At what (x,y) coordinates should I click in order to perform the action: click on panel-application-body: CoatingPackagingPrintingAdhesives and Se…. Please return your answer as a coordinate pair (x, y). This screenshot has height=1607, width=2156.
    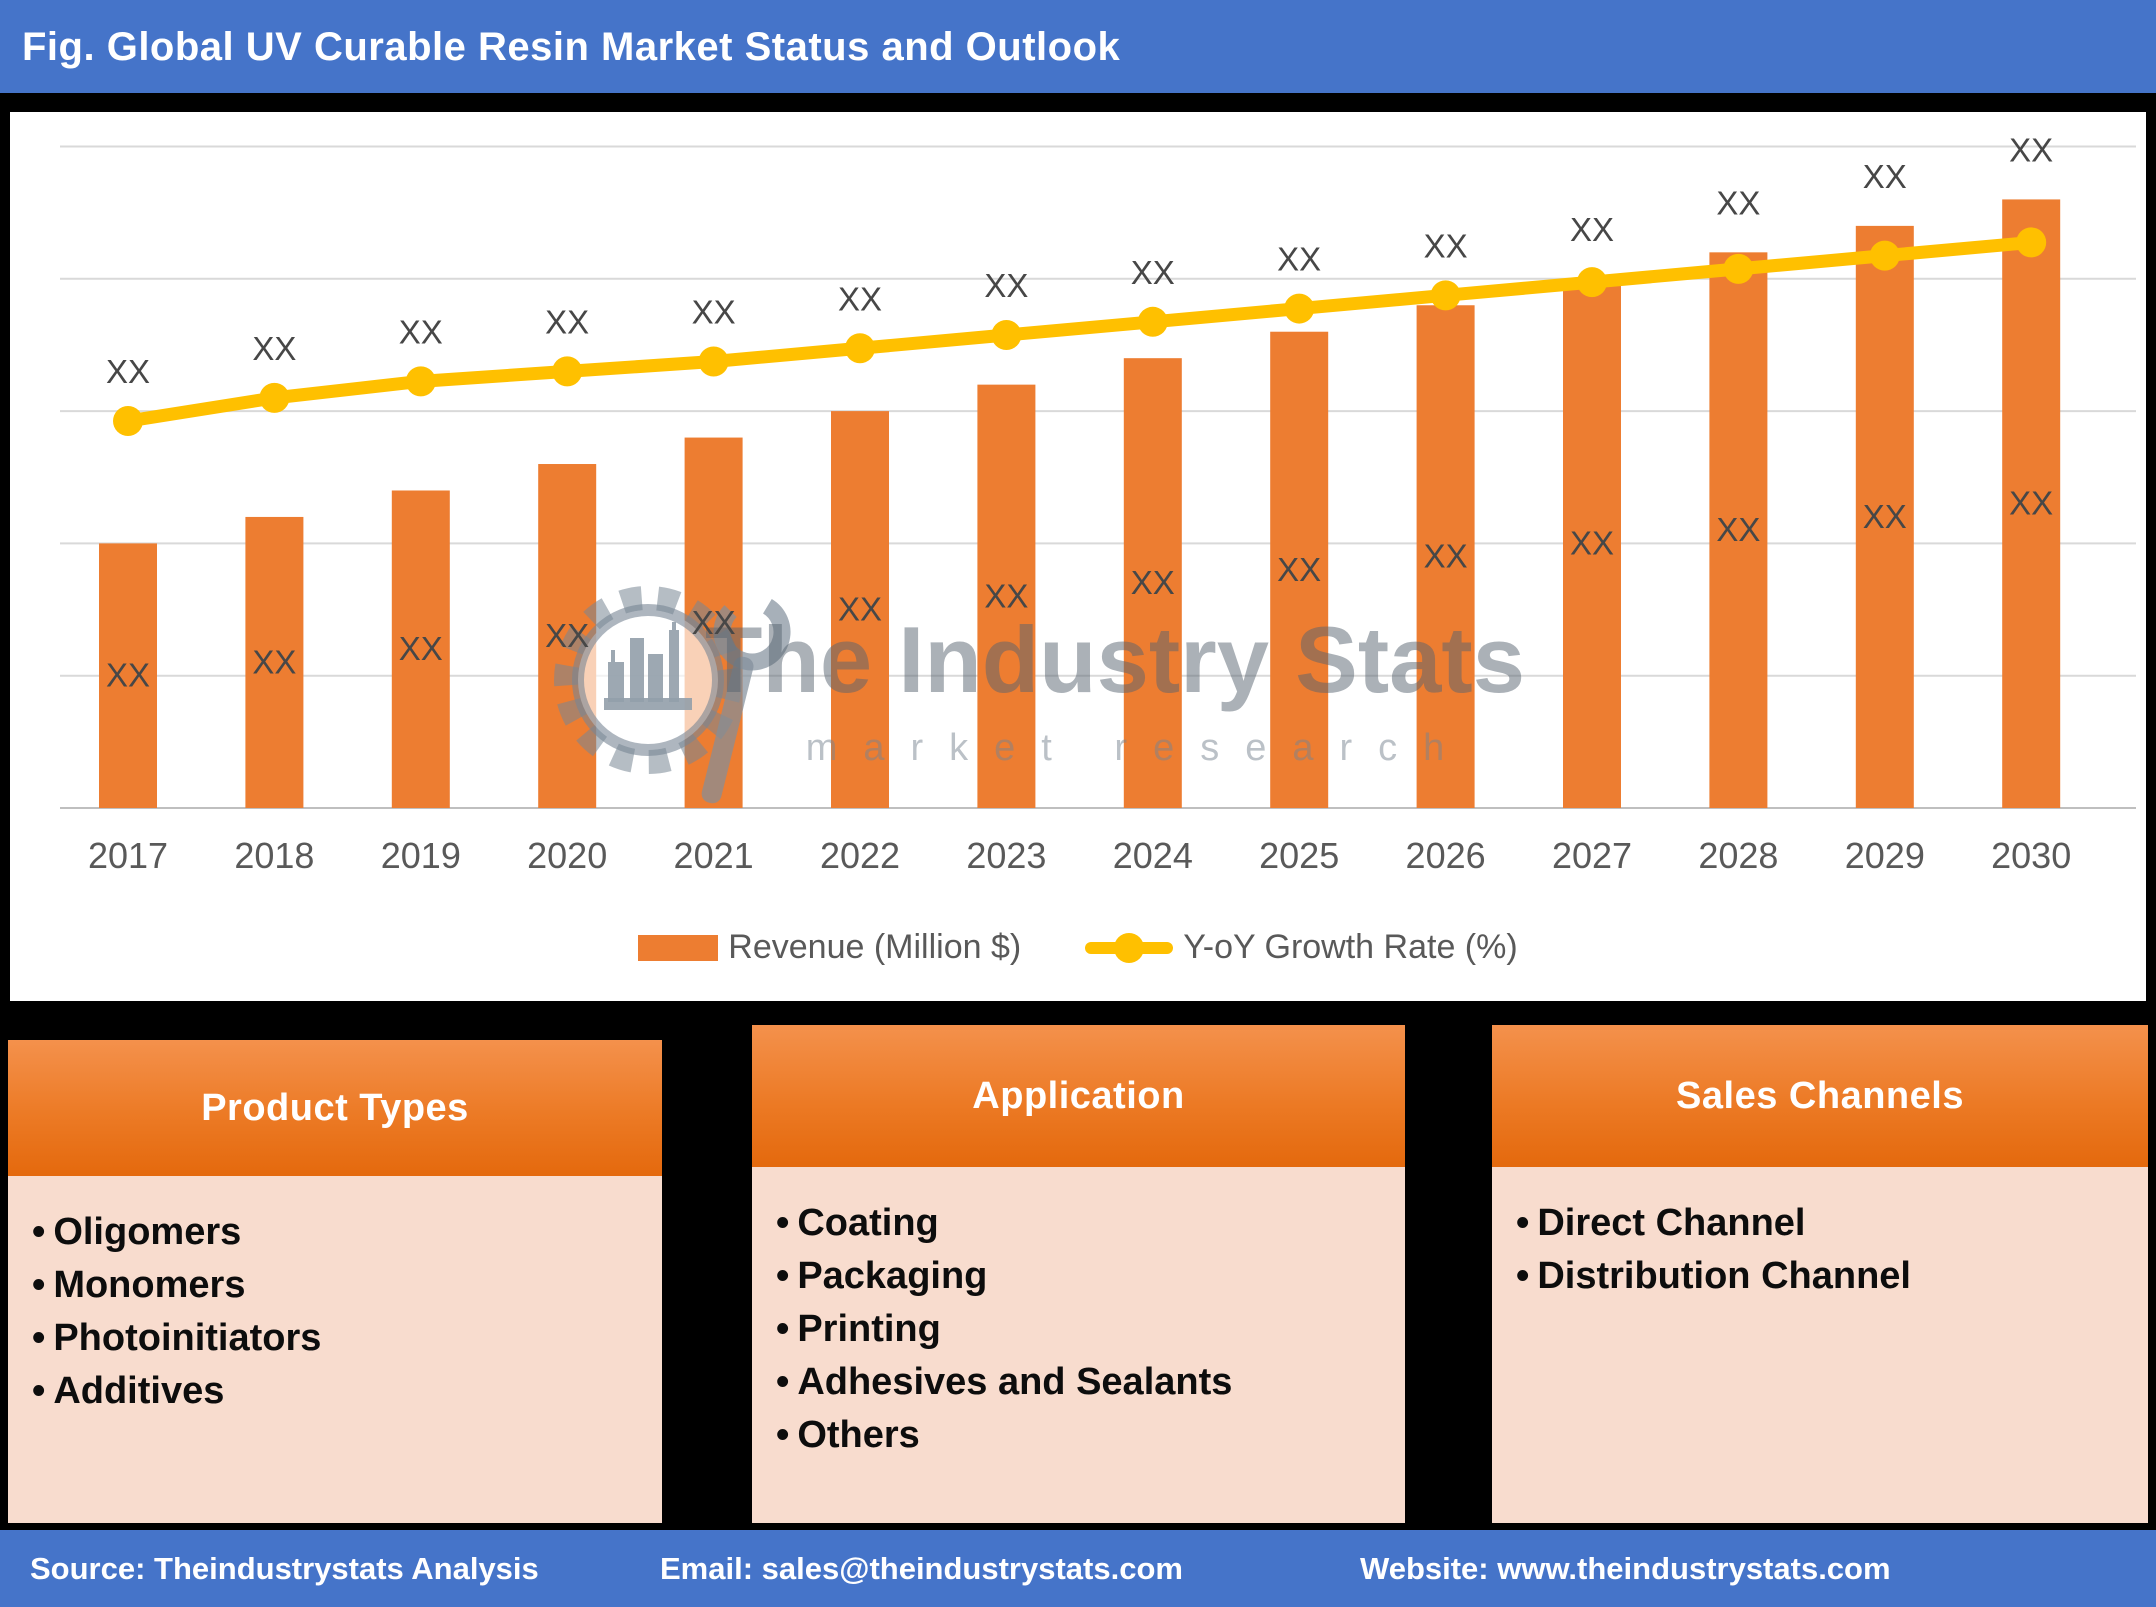
    Looking at the image, I should click on (1078, 1345).